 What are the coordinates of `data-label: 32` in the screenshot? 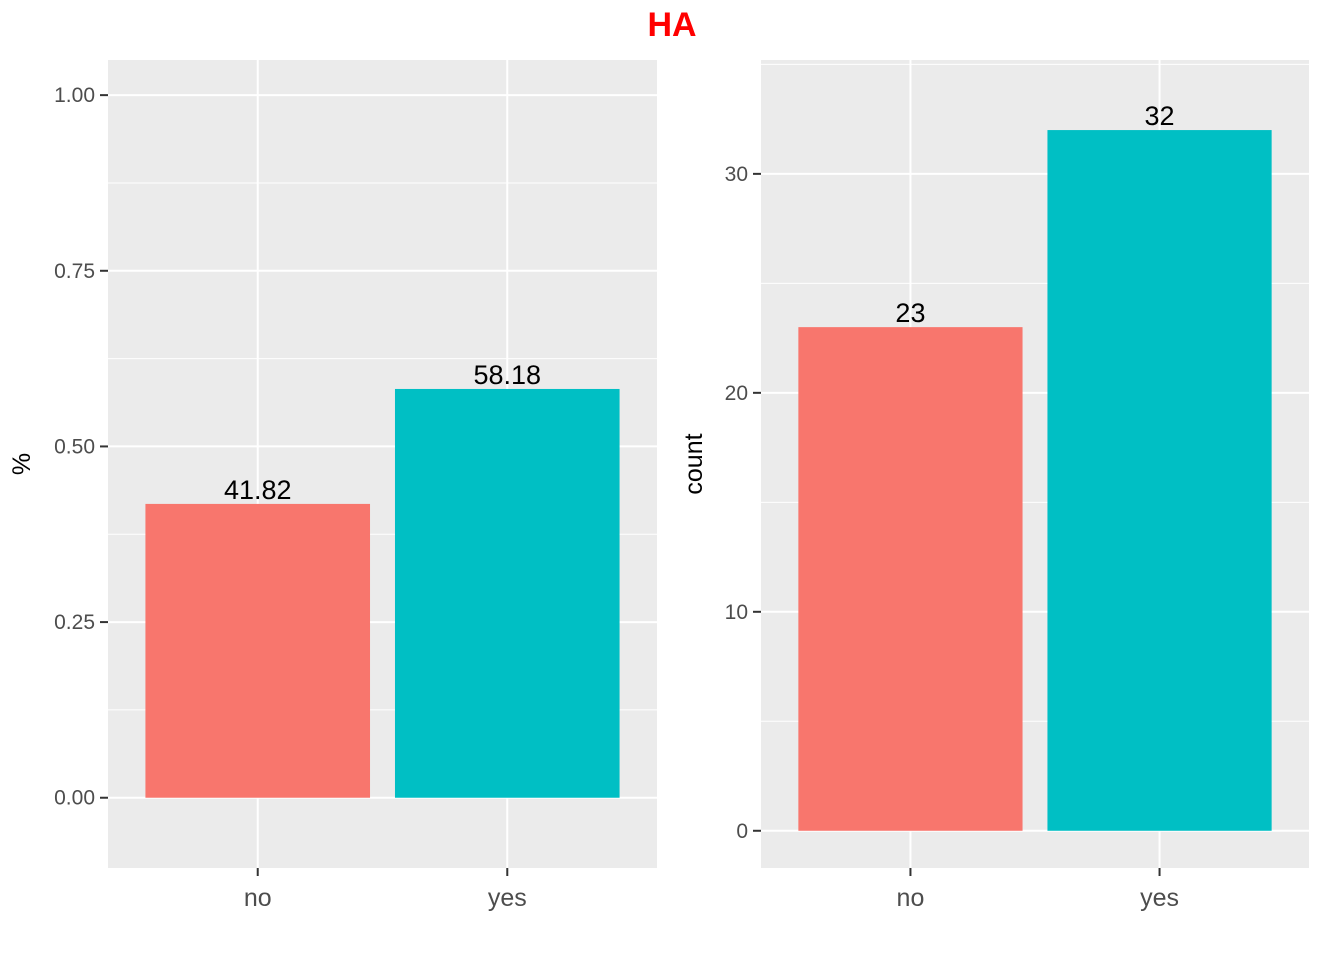 It's located at (1160, 116).